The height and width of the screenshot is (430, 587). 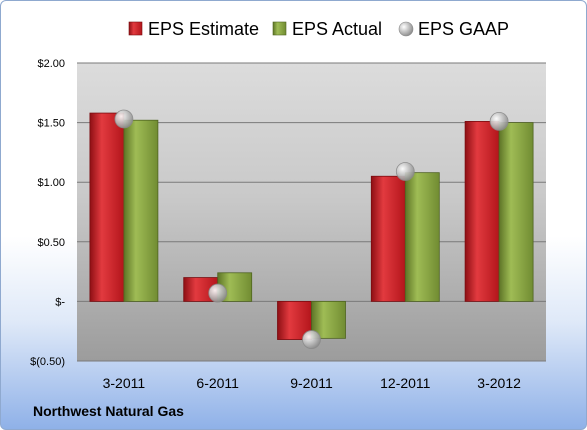 I want to click on y-tick-label: $0.50, so click(x=51, y=243).